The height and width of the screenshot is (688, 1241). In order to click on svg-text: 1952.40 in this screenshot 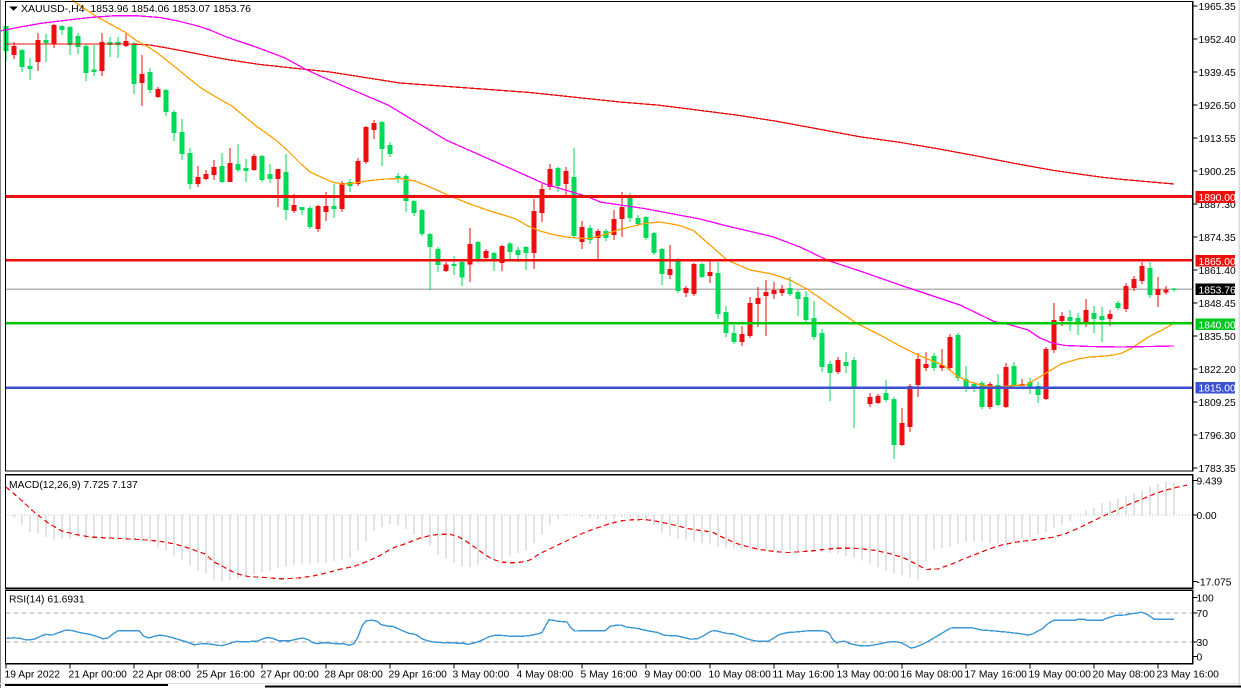, I will do `click(1217, 40)`.